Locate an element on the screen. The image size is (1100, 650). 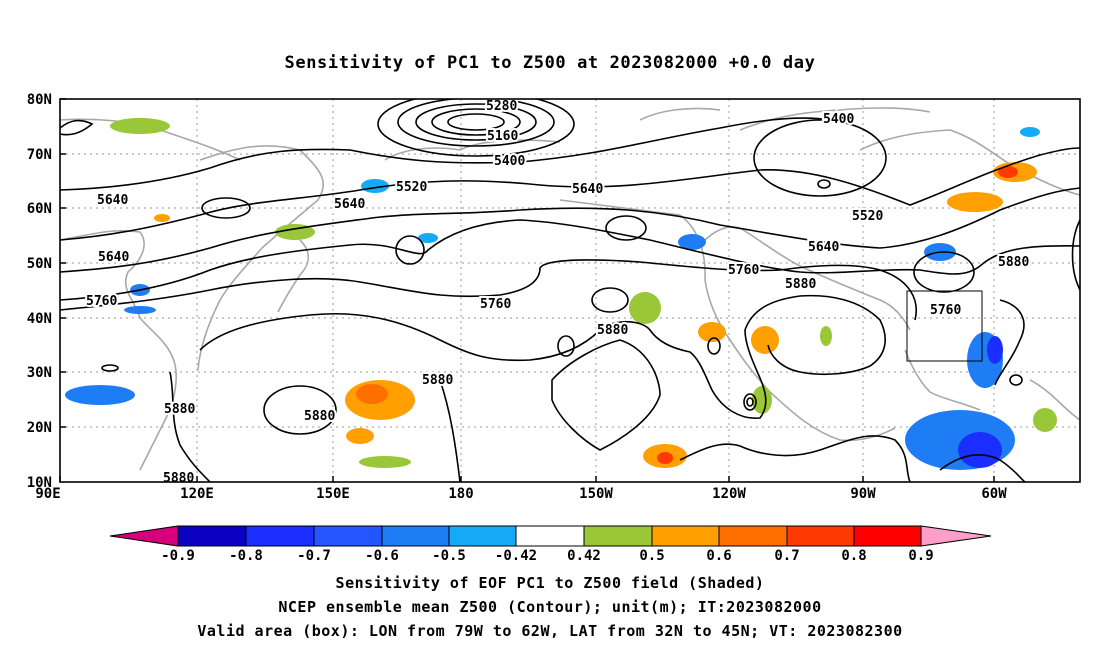
lat-label-40n: 40N is located at coordinates (39, 319).